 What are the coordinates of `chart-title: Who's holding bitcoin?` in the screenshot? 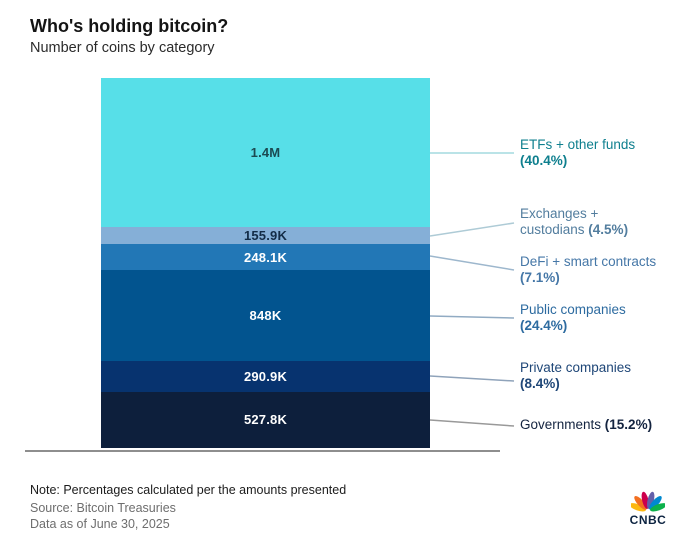 It's located at (129, 26).